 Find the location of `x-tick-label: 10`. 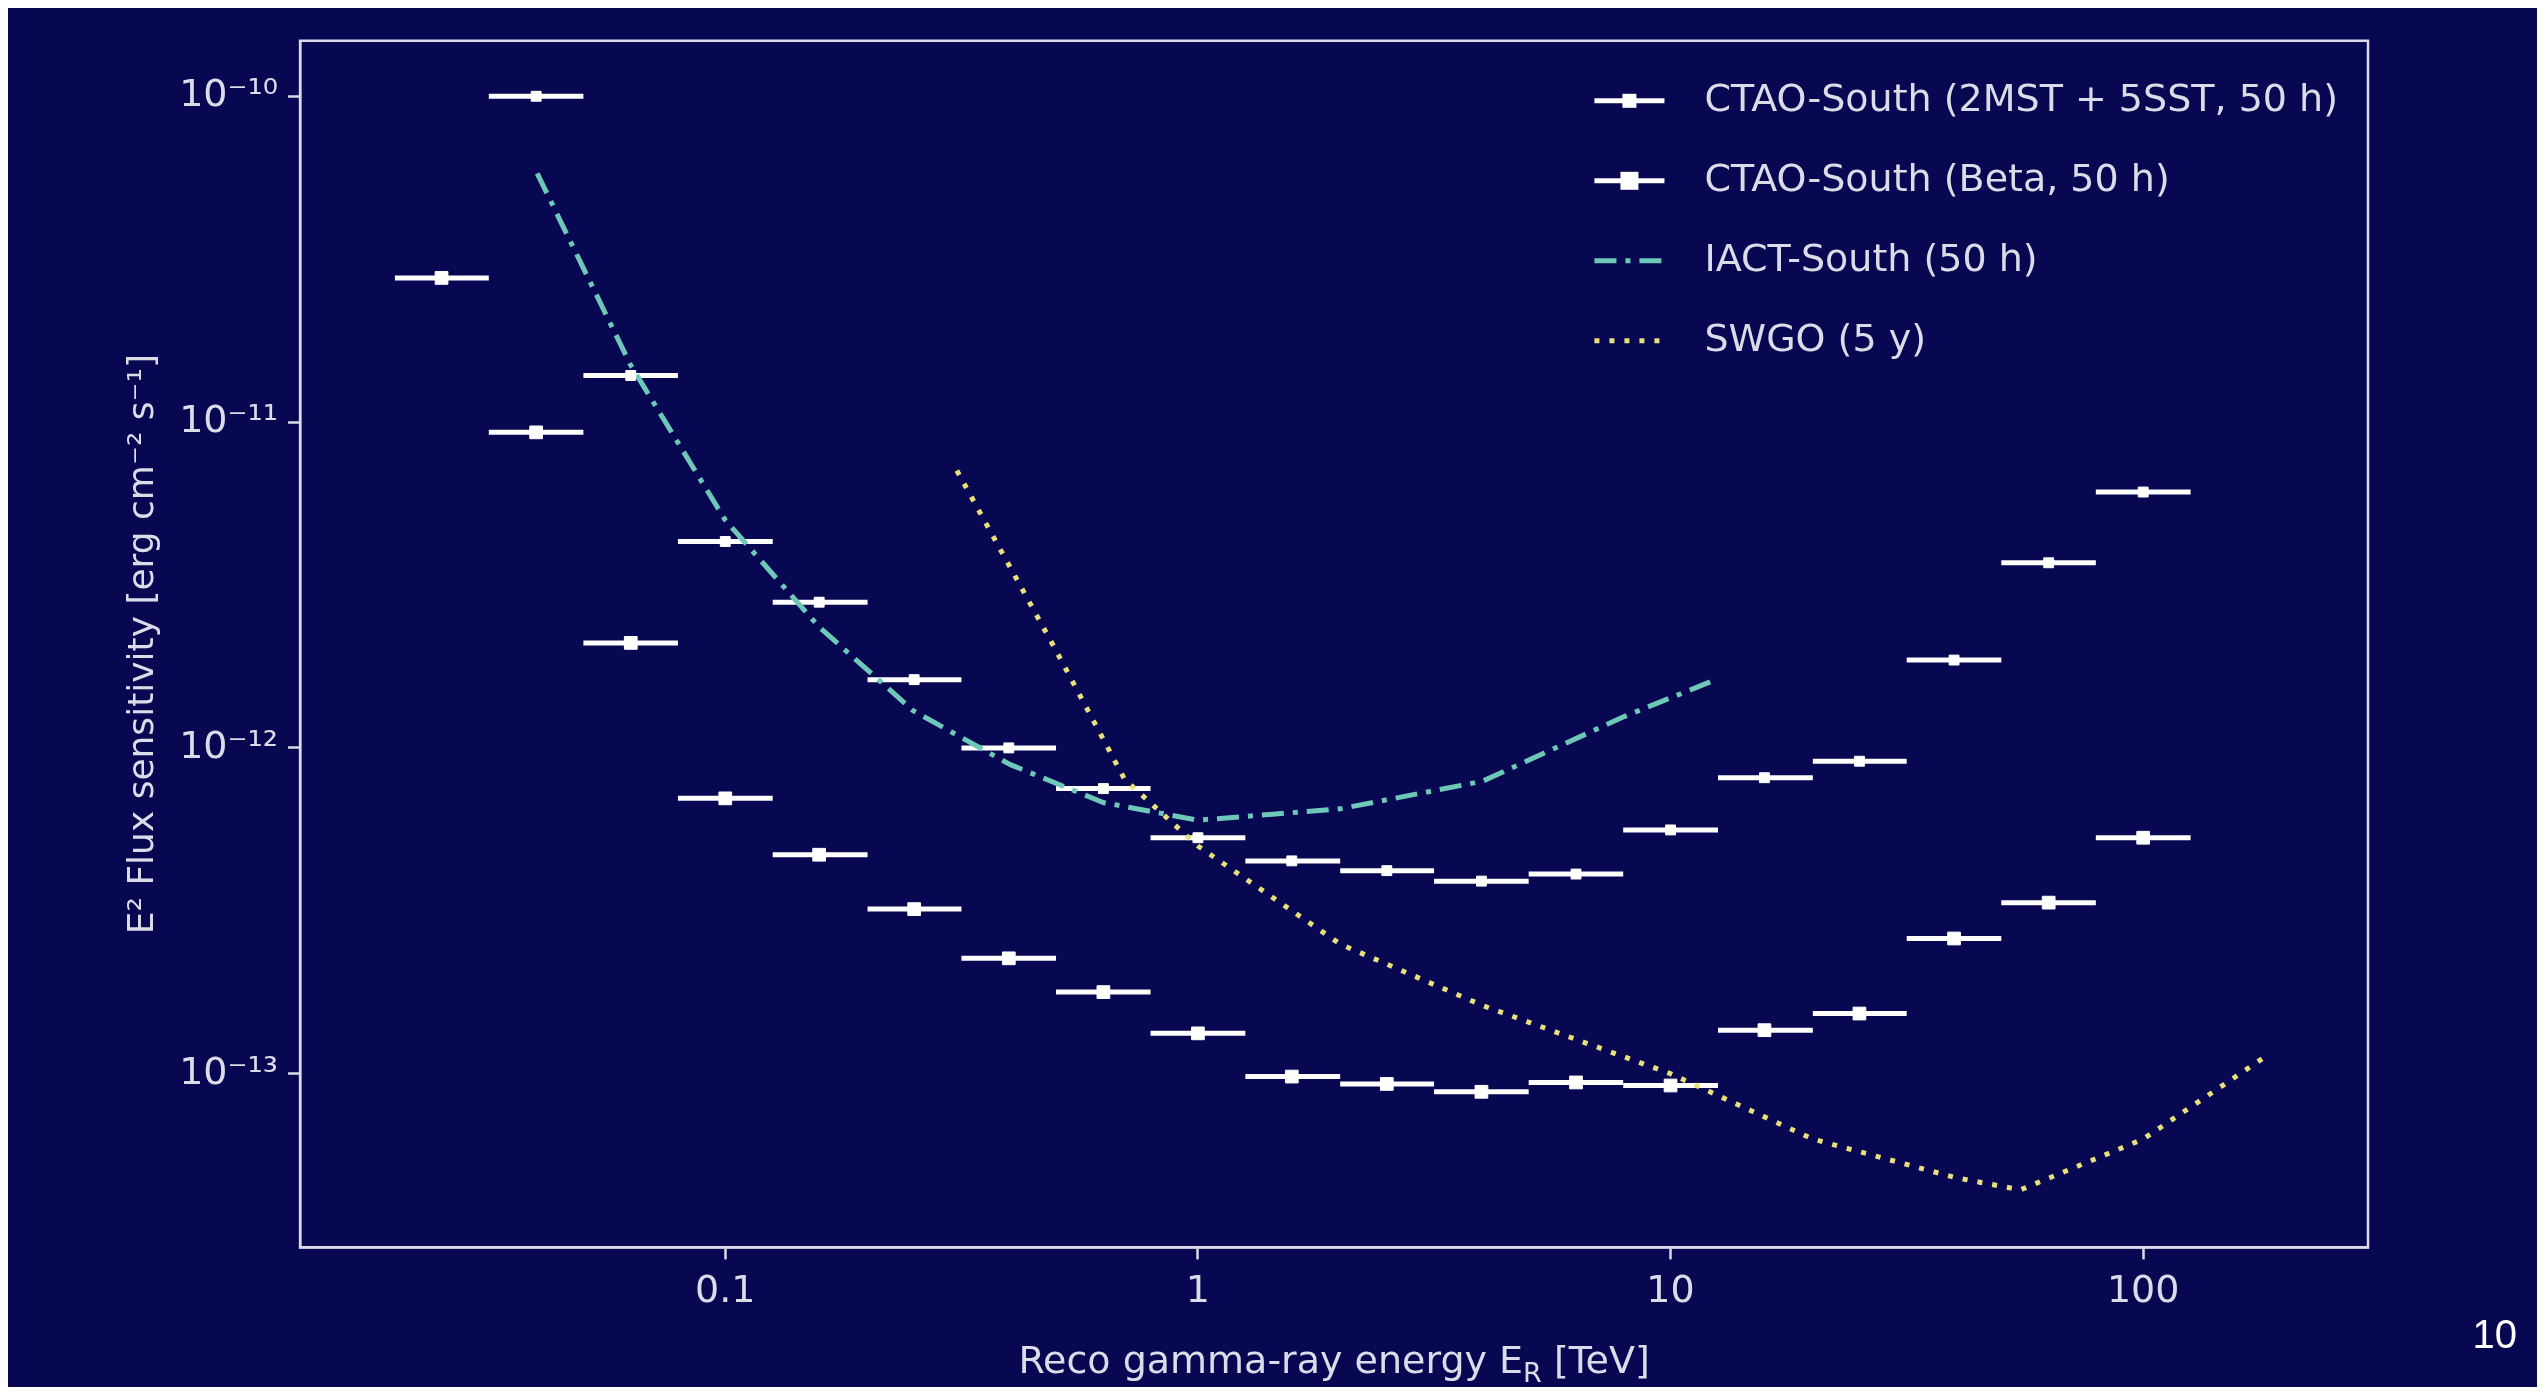

x-tick-label: 10 is located at coordinates (1670, 1289).